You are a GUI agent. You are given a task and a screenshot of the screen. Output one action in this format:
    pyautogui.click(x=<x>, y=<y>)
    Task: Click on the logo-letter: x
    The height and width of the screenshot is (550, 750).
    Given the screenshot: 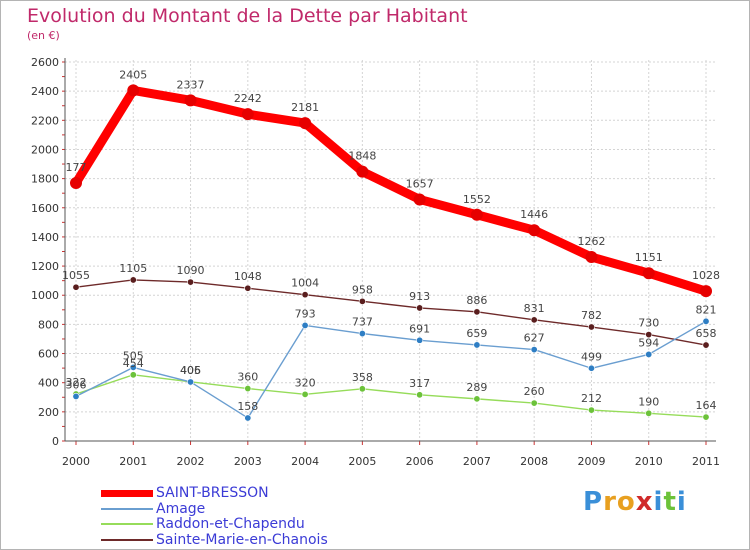 What is the action you would take?
    pyautogui.click(x=644, y=502)
    